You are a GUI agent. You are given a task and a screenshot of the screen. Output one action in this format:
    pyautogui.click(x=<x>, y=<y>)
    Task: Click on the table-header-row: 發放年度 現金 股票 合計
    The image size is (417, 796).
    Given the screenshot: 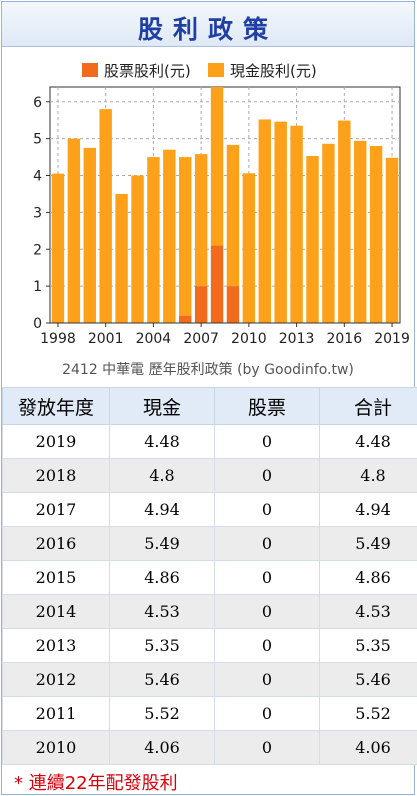 What is the action you would take?
    pyautogui.click(x=209, y=406)
    